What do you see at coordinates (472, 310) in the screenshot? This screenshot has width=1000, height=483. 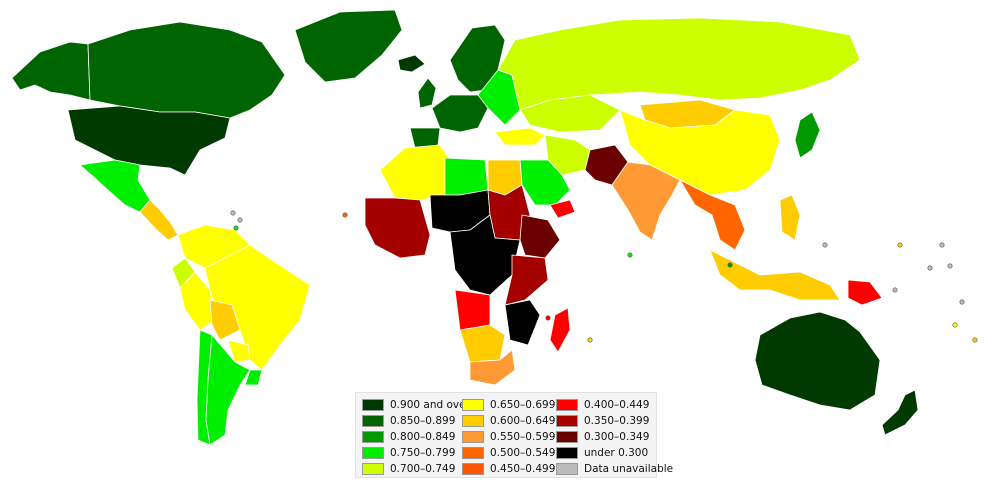 I see `region-angola` at bounding box center [472, 310].